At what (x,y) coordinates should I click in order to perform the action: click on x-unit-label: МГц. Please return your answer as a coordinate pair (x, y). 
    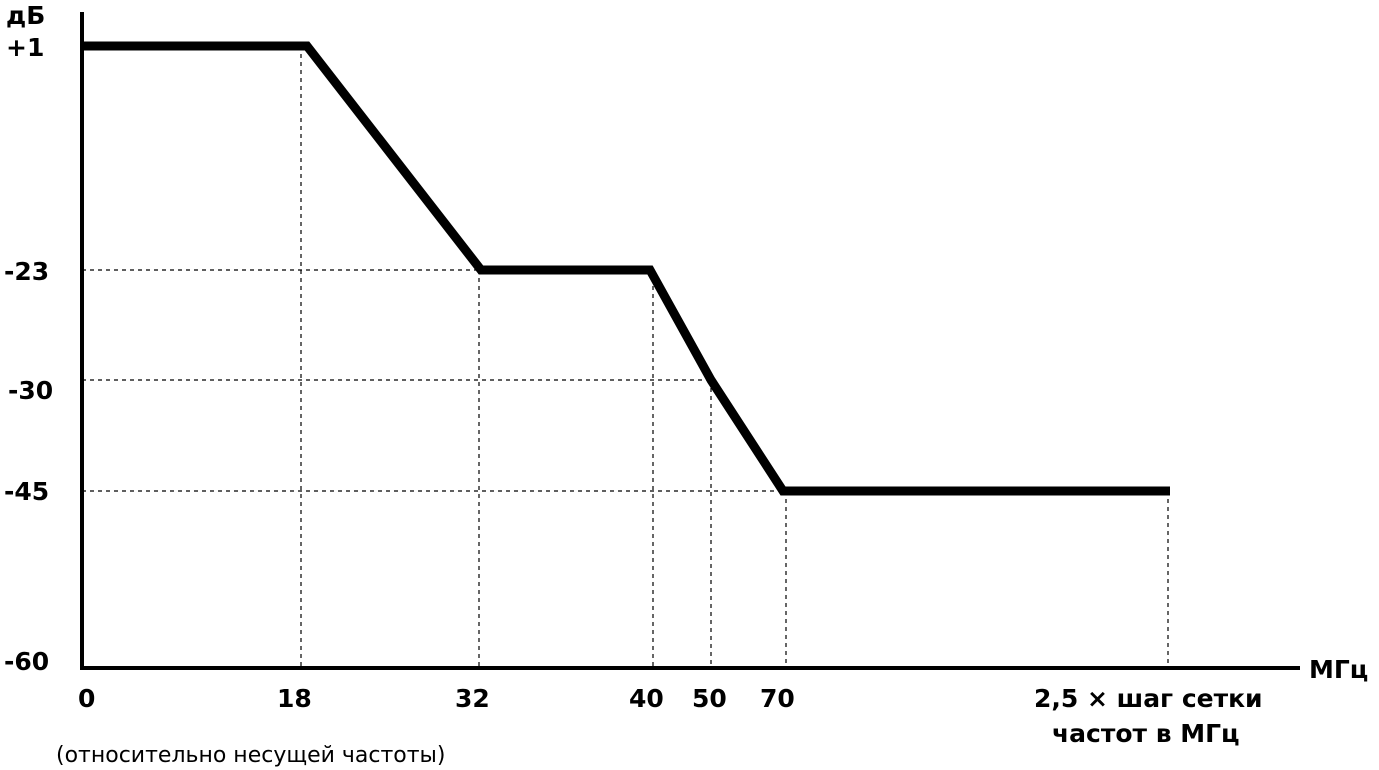
    Looking at the image, I should click on (1338, 669).